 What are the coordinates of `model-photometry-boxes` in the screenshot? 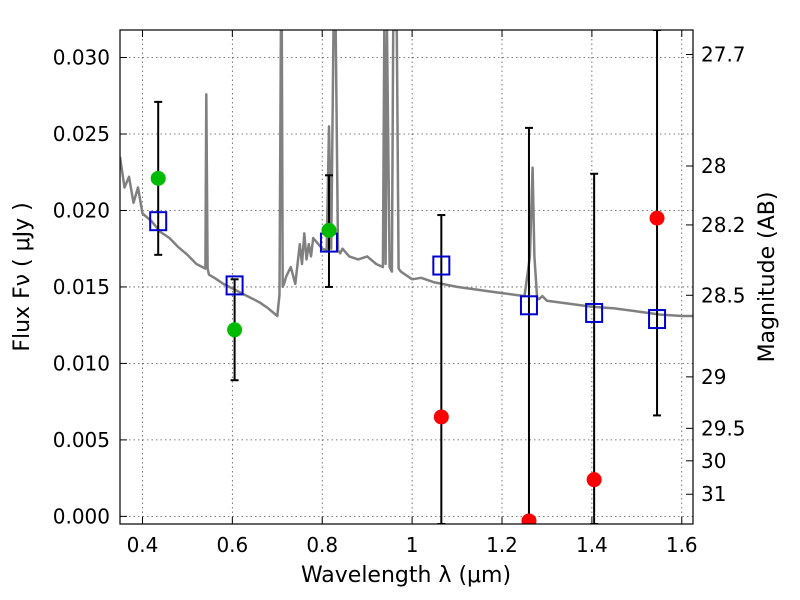 It's located at (408, 270).